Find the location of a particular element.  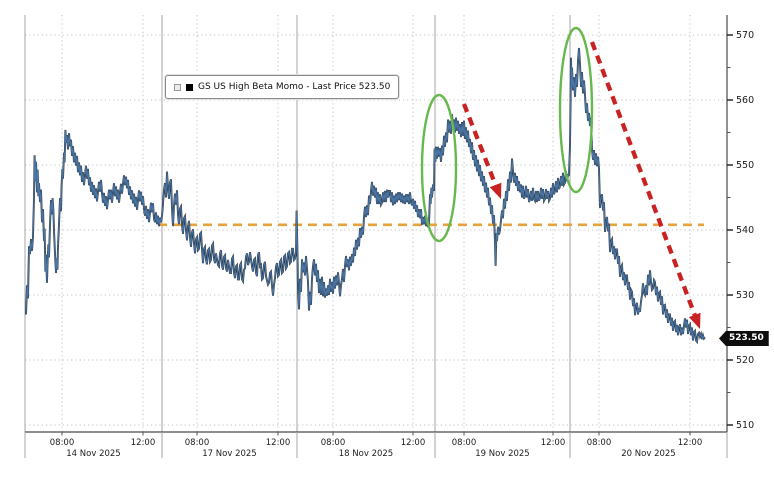

x-date-label: 17 Nov 2025 is located at coordinates (229, 454).